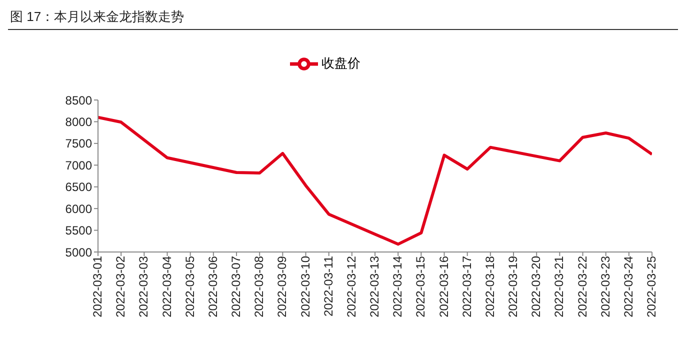 The image size is (686, 338). Describe the element at coordinates (143, 287) in the screenshot. I see `x-tick-label: 2022-03-03` at that location.